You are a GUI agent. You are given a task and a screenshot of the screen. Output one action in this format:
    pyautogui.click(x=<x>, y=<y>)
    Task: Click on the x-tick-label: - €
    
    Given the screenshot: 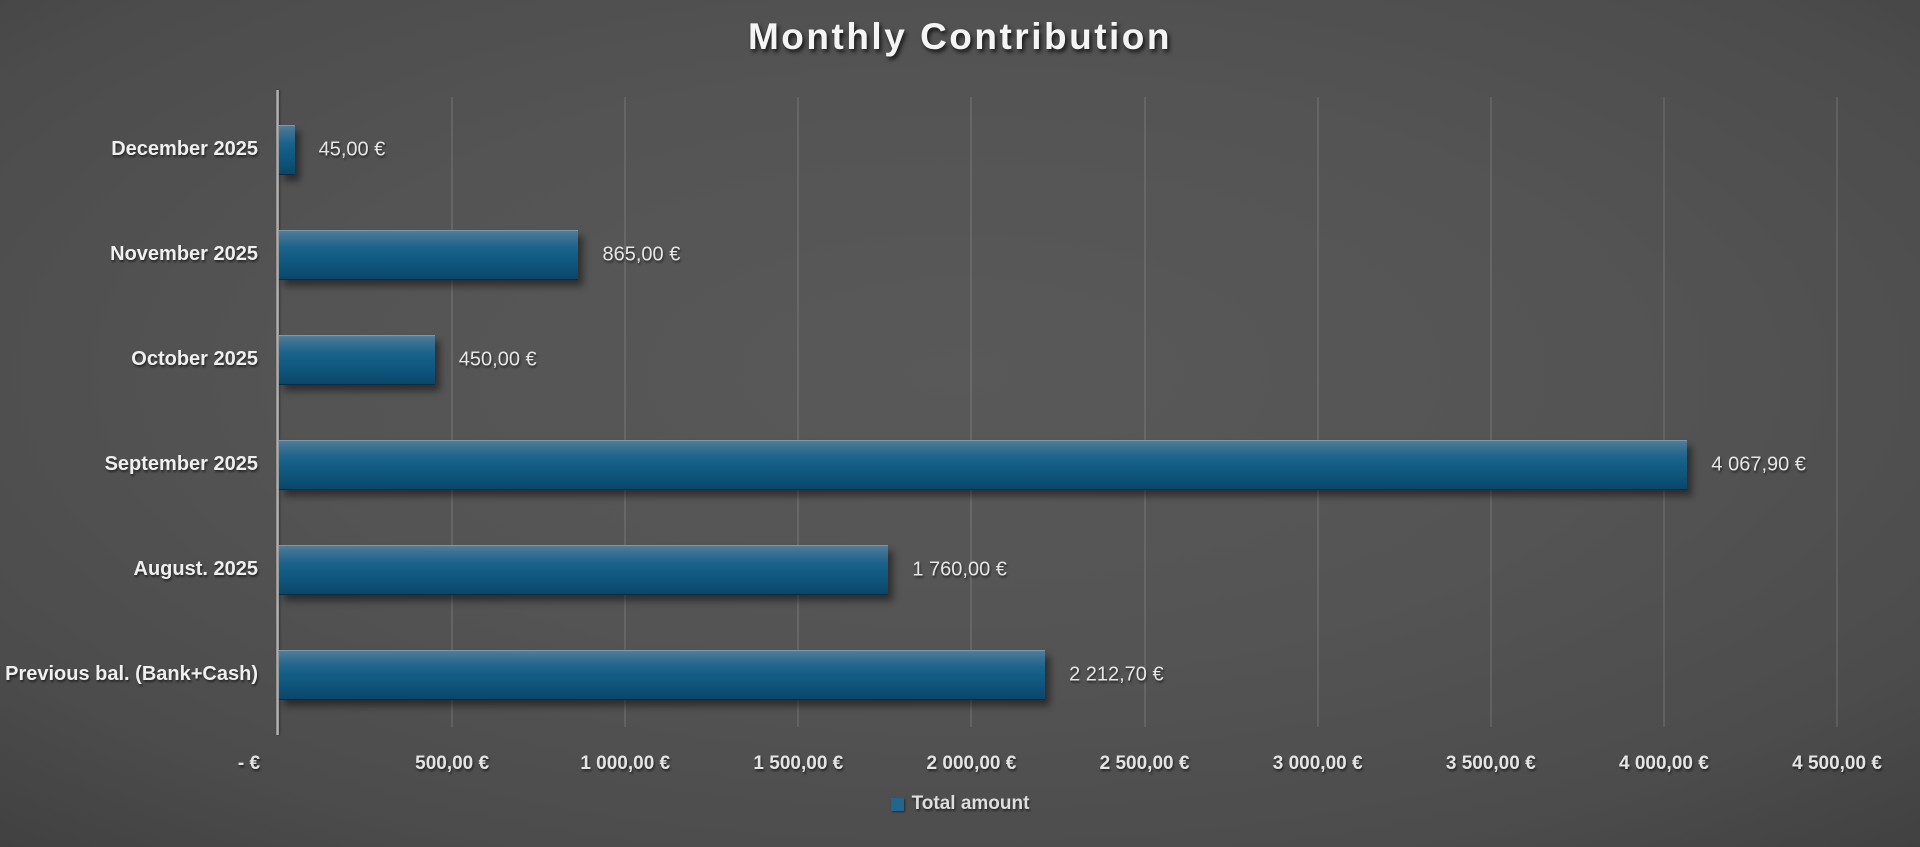 What is the action you would take?
    pyautogui.click(x=249, y=763)
    